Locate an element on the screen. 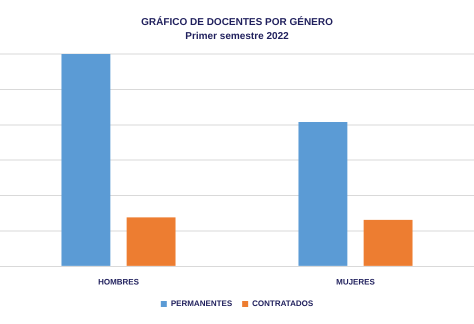 The height and width of the screenshot is (324, 474). legend-label: PERMANENTES is located at coordinates (201, 303).